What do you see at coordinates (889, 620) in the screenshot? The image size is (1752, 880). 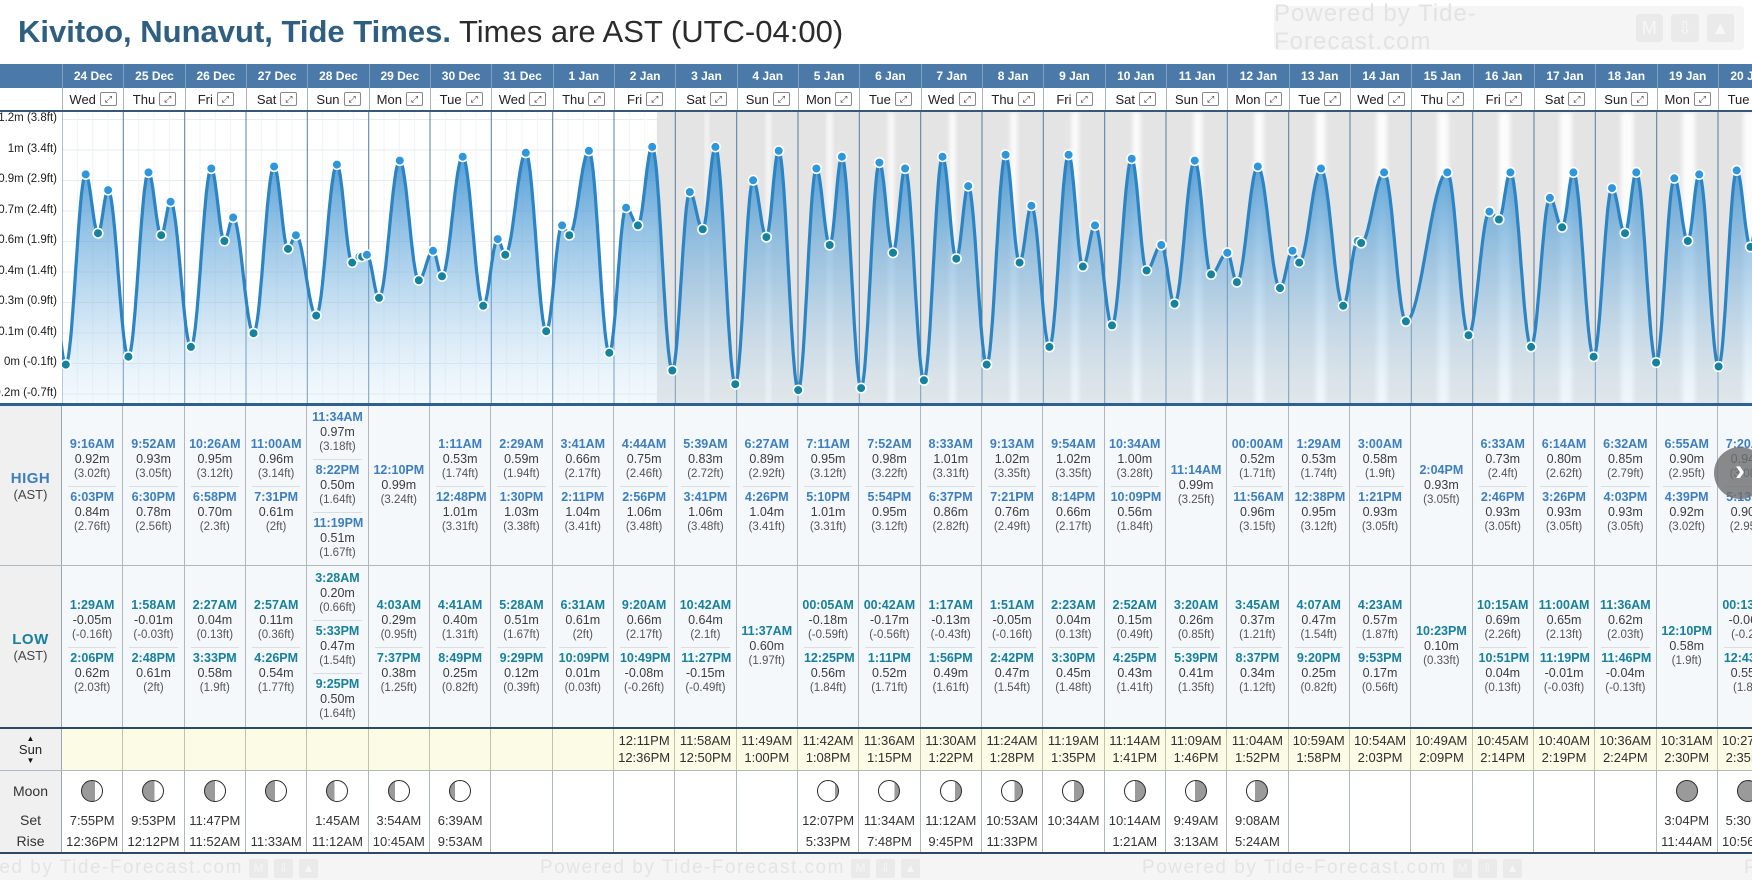 I see `tide-entry: 00:42AM -0.17m (-0.56ft)` at bounding box center [889, 620].